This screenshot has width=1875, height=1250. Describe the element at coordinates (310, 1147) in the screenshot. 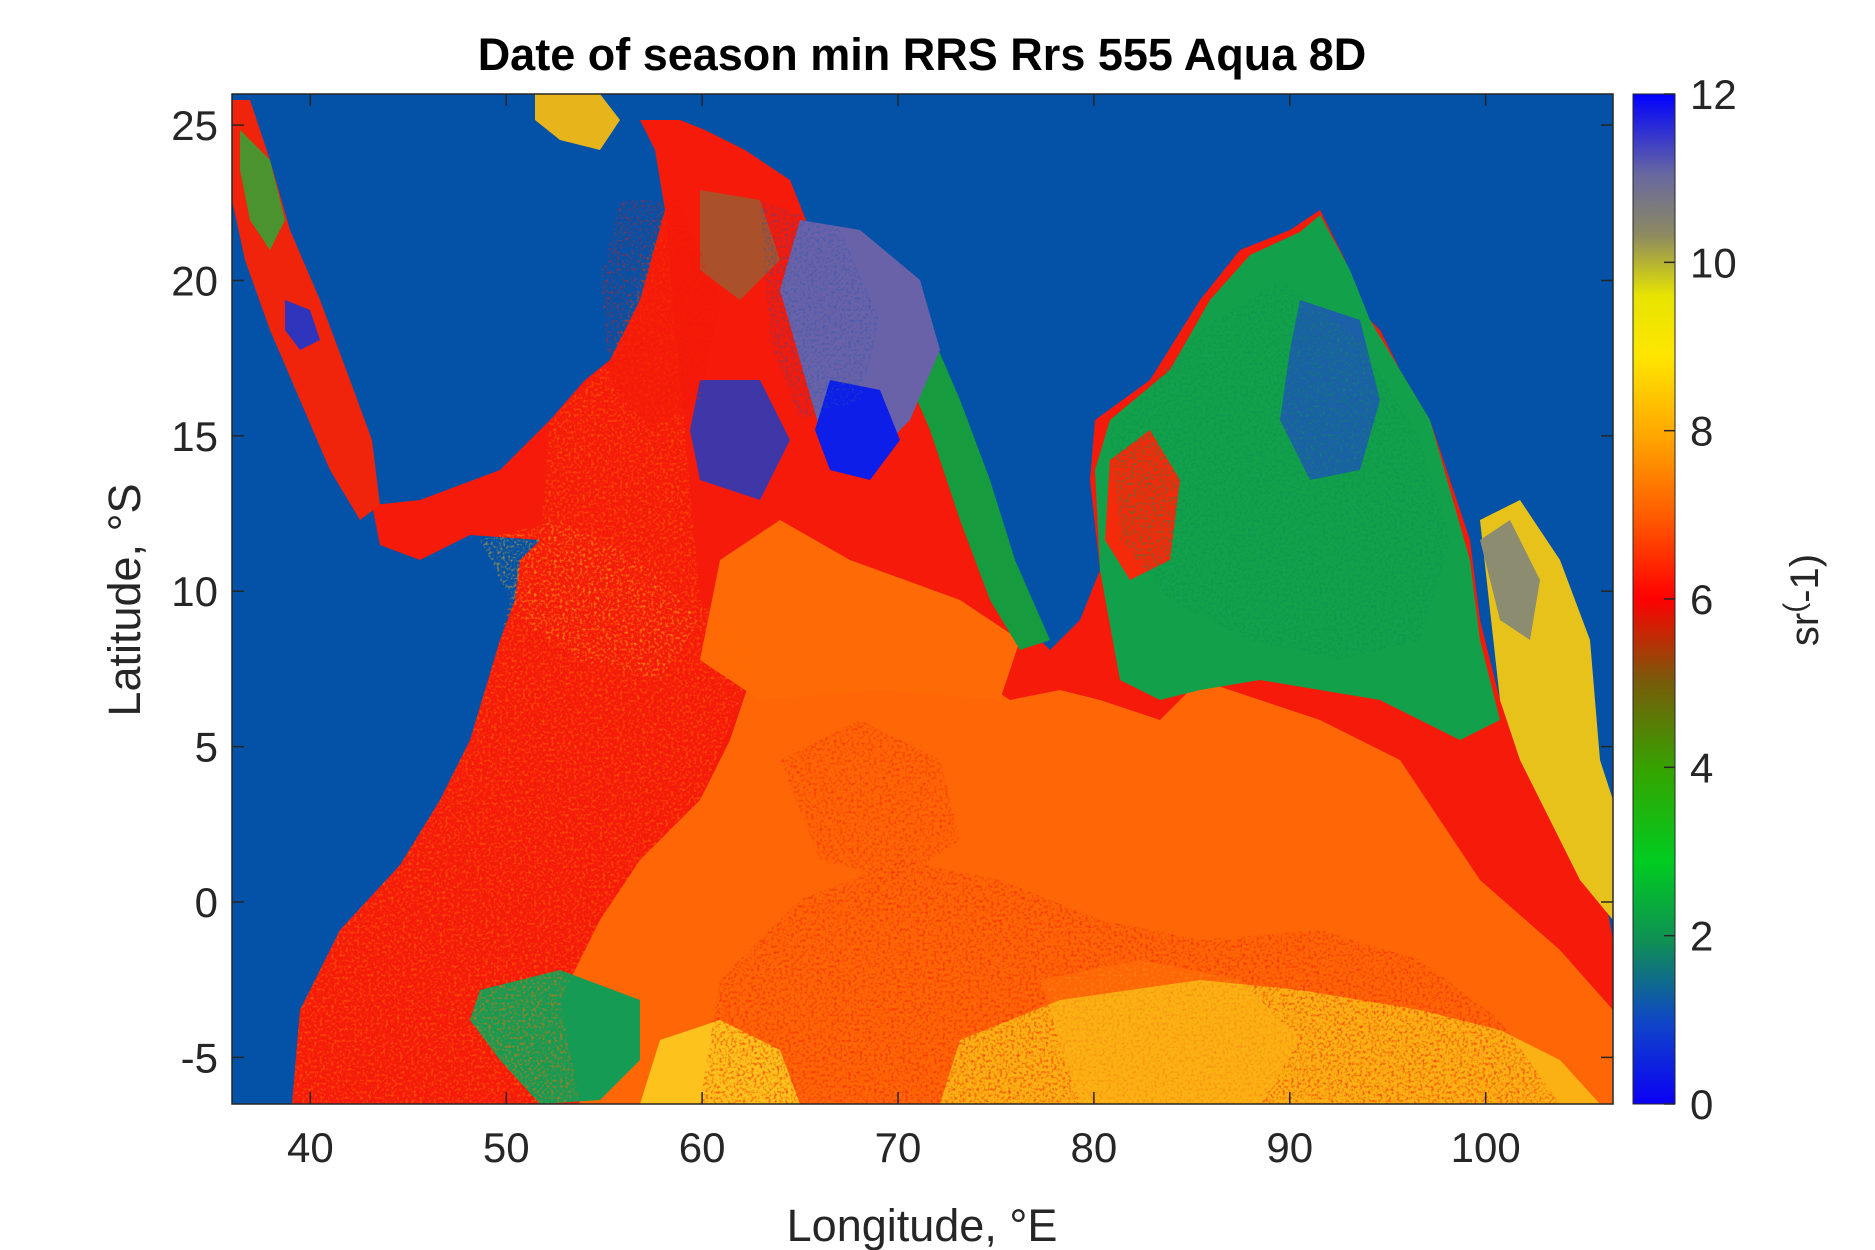

I see `x-tick-label: 40` at that location.